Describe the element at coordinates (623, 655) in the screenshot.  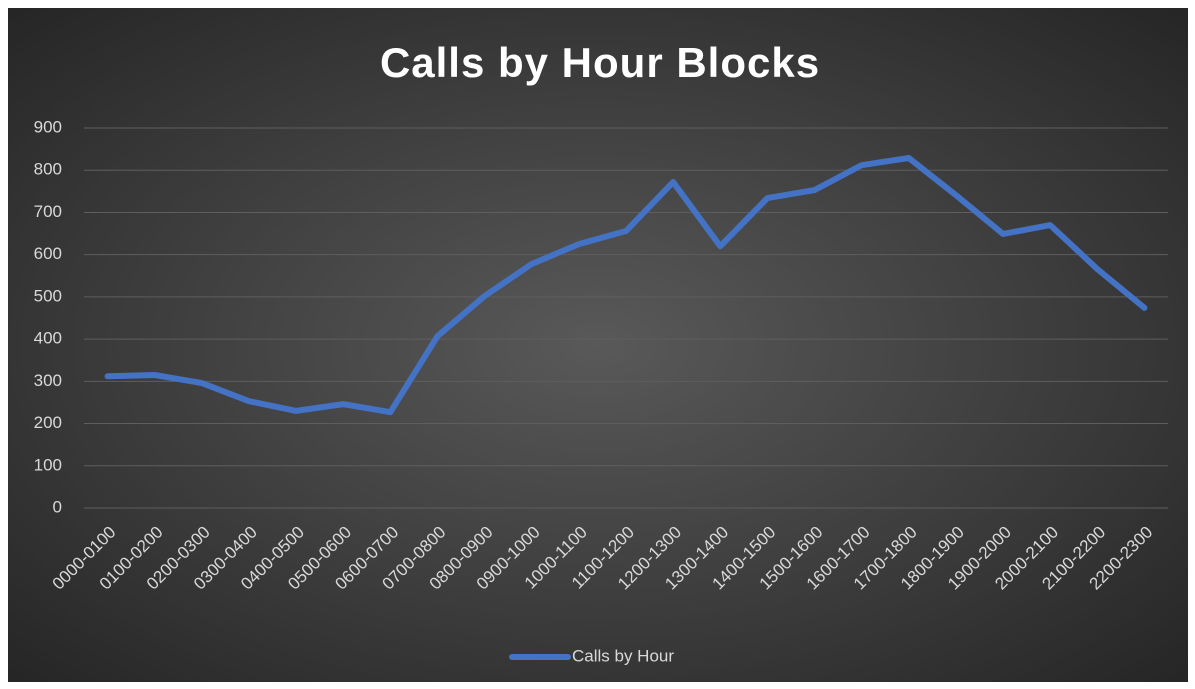
I see `legend-label: Calls by Hour` at that location.